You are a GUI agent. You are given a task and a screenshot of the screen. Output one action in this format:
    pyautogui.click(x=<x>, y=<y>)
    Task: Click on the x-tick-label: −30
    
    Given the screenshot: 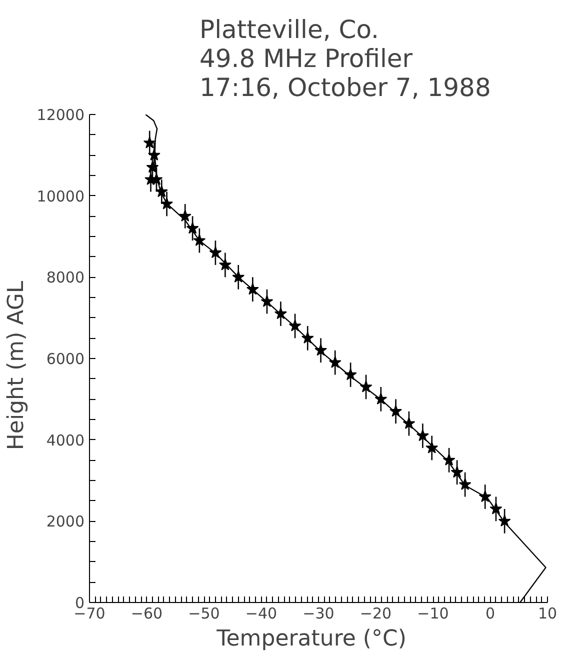 What is the action you would take?
    pyautogui.click(x=318, y=613)
    